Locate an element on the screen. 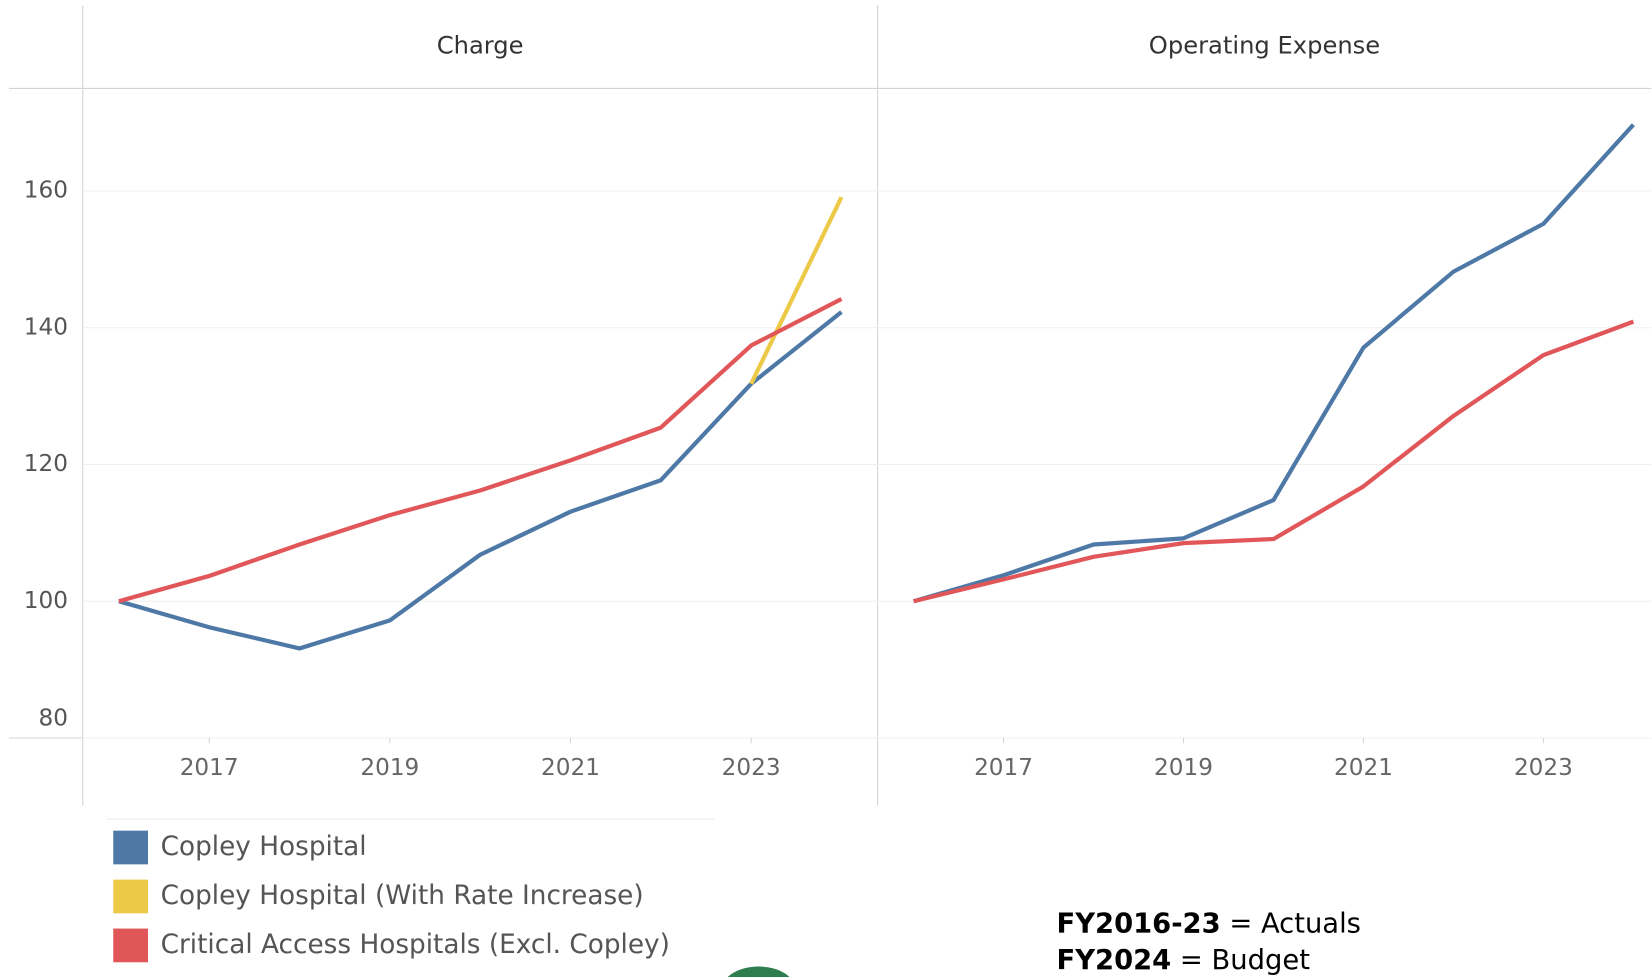 The image size is (1652, 977). legend-label: Copley Hospital (With Rate Increase) is located at coordinates (402, 896).